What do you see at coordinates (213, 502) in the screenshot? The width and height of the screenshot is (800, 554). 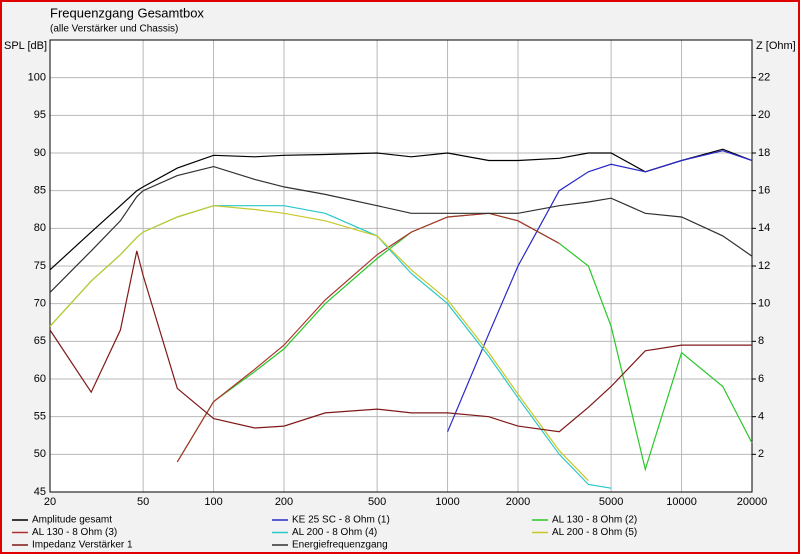 I see `x-tick-label: 100` at bounding box center [213, 502].